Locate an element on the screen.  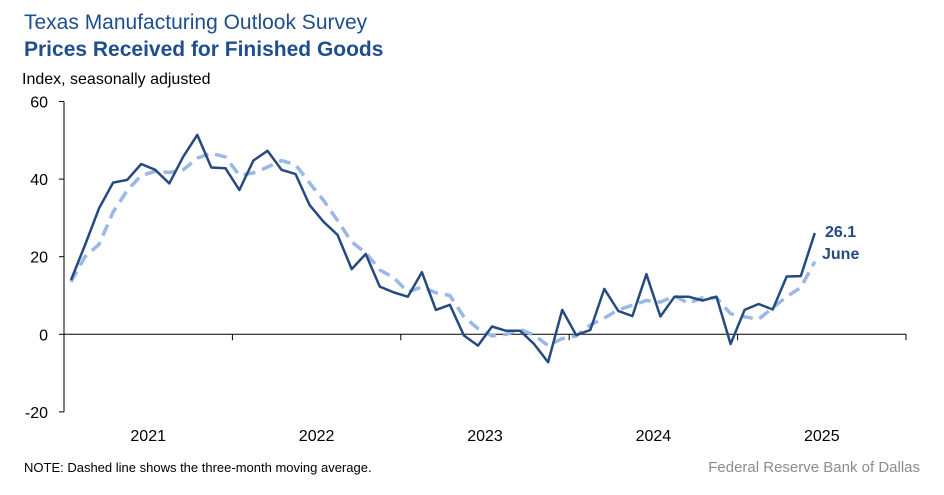
x-tick-label: 2024 is located at coordinates (654, 436).